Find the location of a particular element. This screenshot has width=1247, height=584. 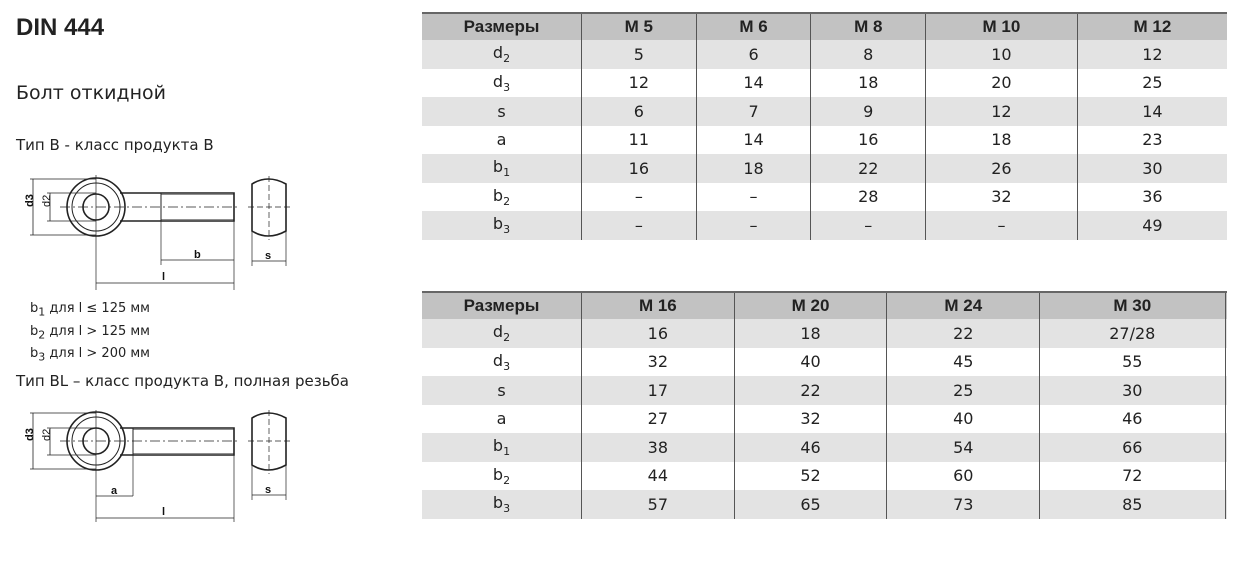

table-cell: 38 is located at coordinates (658, 447).